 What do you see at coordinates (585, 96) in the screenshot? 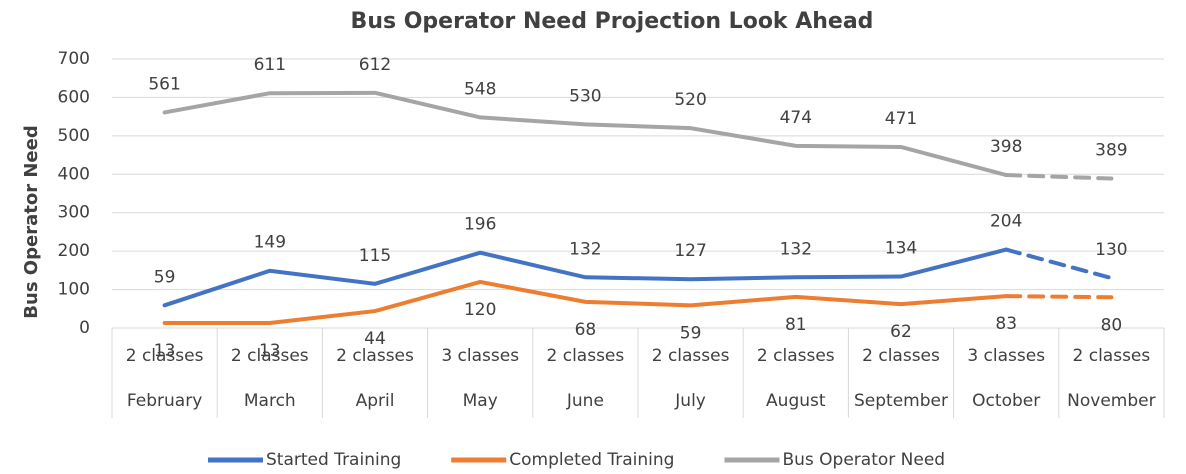
I see `data-label: 530` at bounding box center [585, 96].